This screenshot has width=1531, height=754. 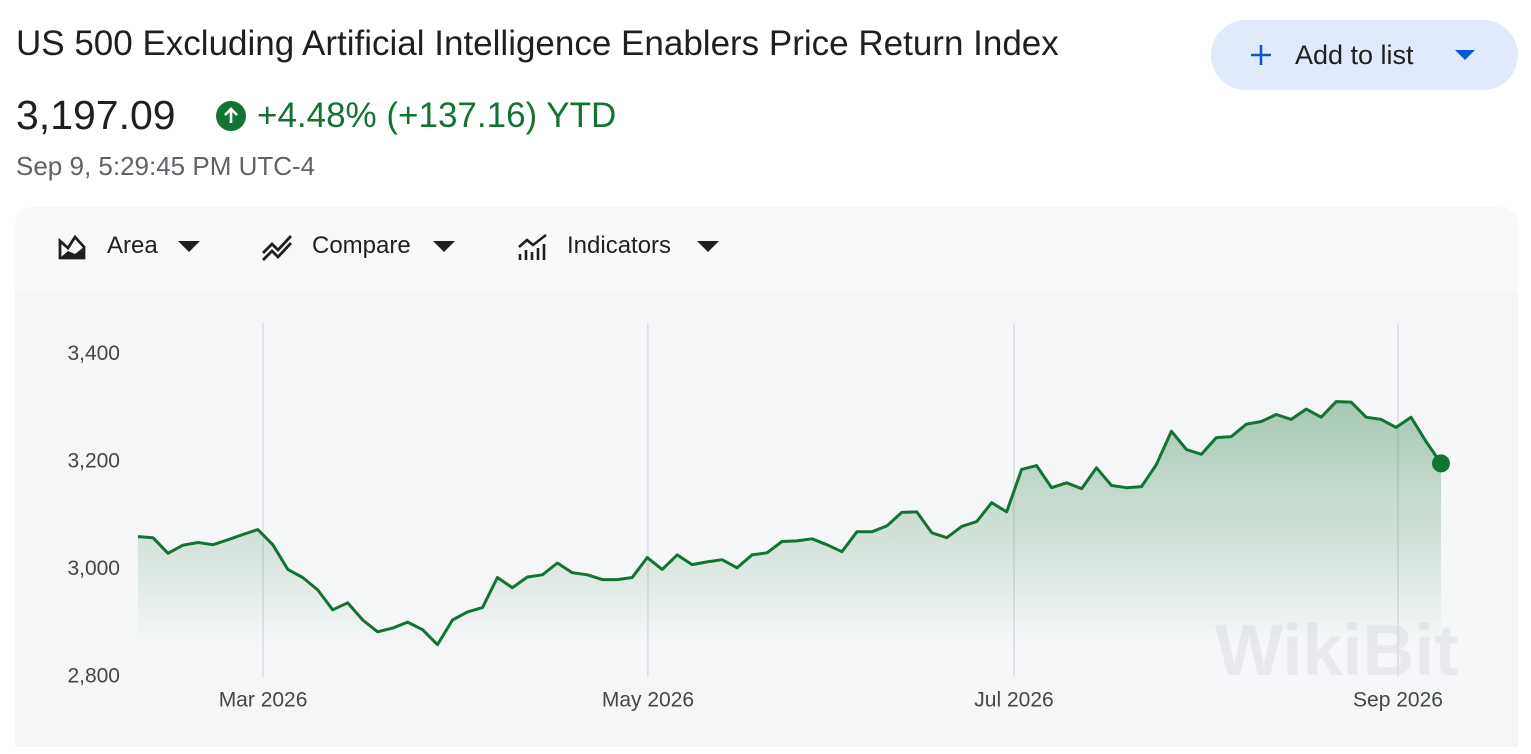 I want to click on y-tick-label: 3,400, so click(x=93, y=353).